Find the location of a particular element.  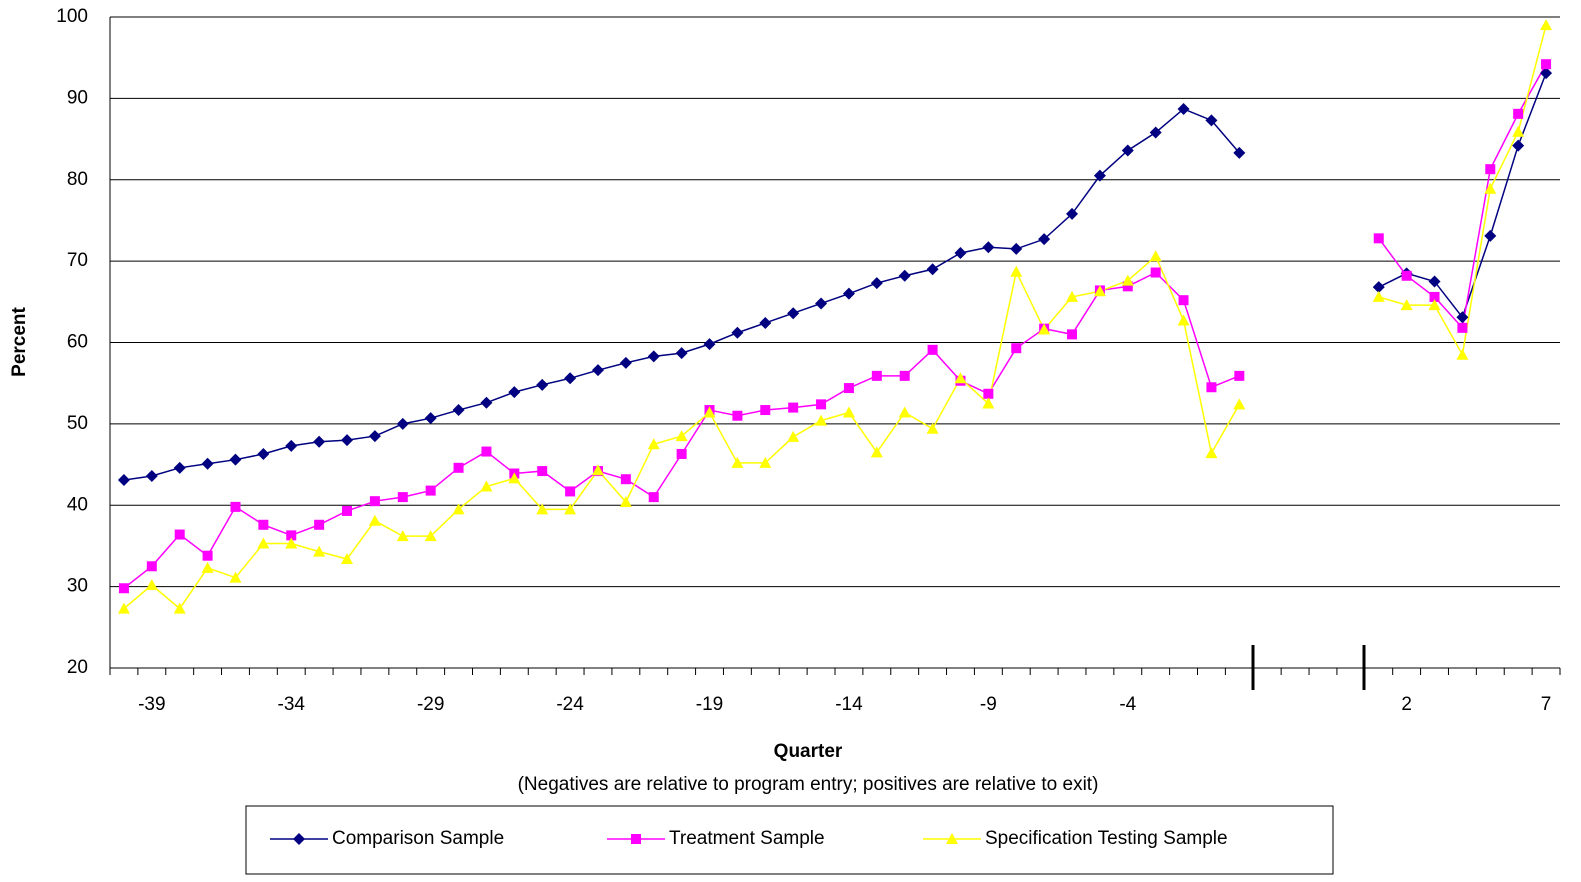

y-tick-label: 60 is located at coordinates (77, 342).